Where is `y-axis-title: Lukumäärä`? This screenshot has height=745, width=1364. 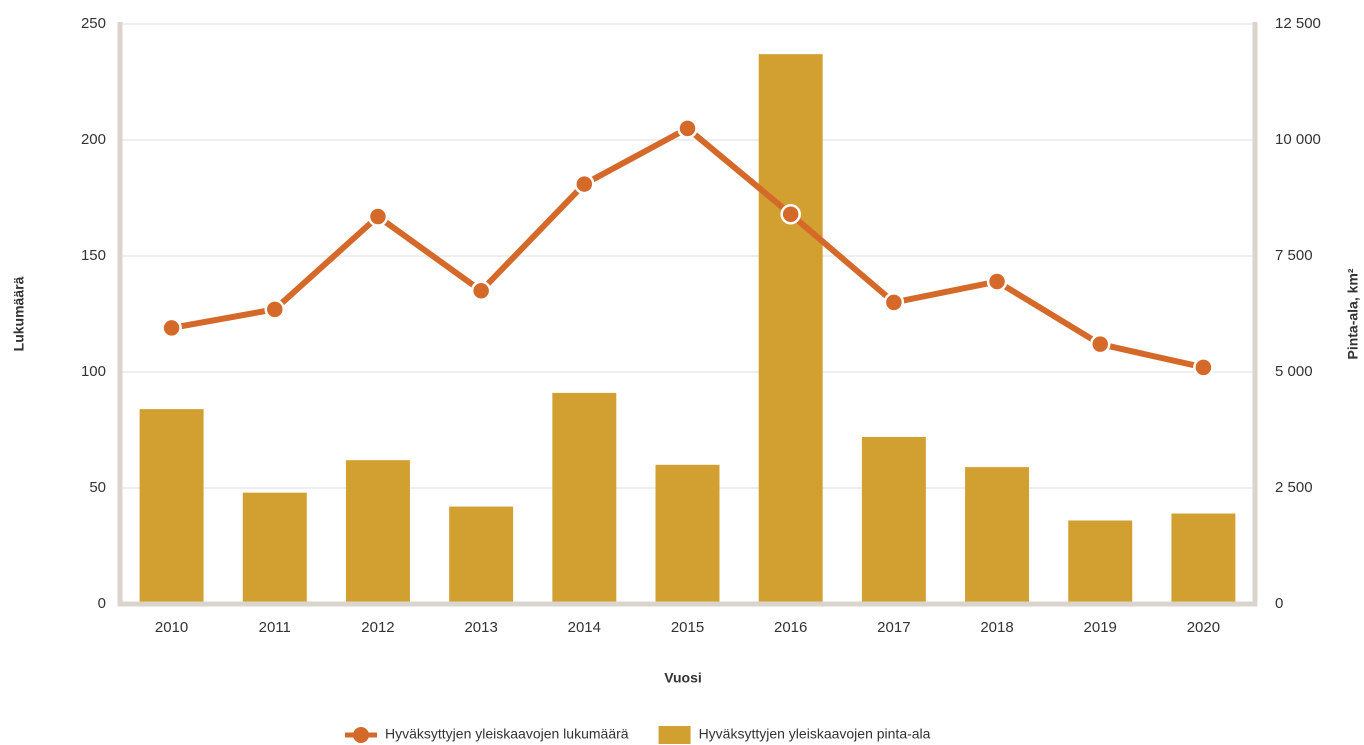 y-axis-title: Lukumäärä is located at coordinates (19, 313).